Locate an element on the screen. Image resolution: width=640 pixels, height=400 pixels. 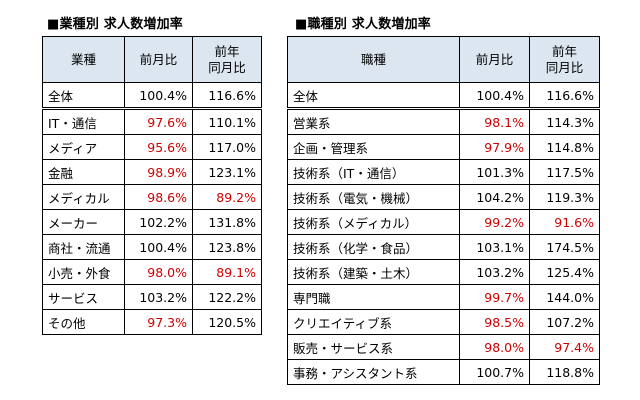
row-label: その他 is located at coordinates (83, 322).